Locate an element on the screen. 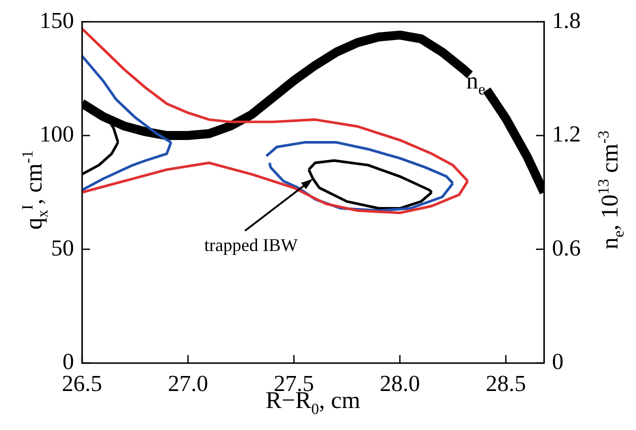  x-tick-label: 28.5 is located at coordinates (506, 383).